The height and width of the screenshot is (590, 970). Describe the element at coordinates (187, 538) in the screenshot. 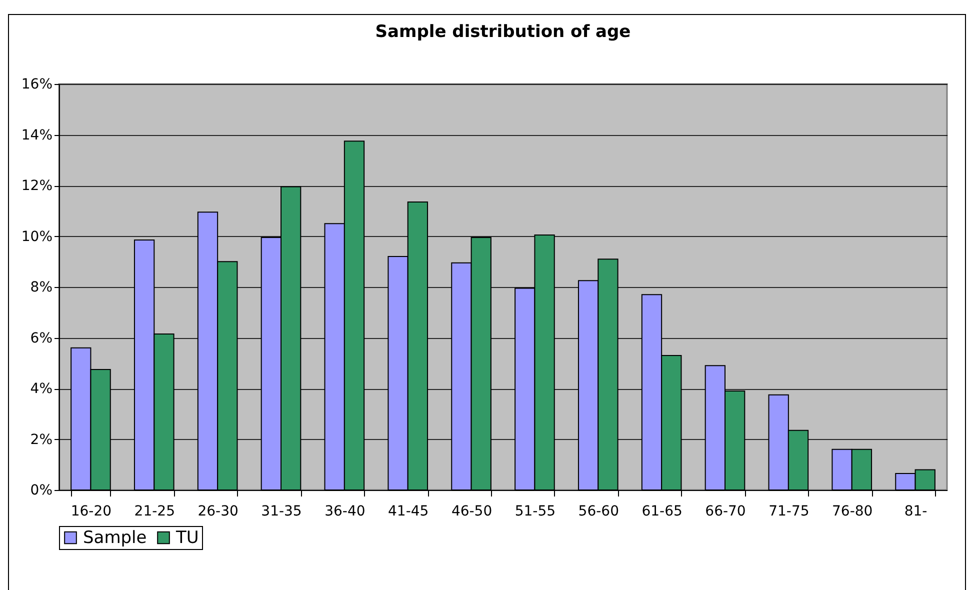

I see `legend-label: TU` at that location.